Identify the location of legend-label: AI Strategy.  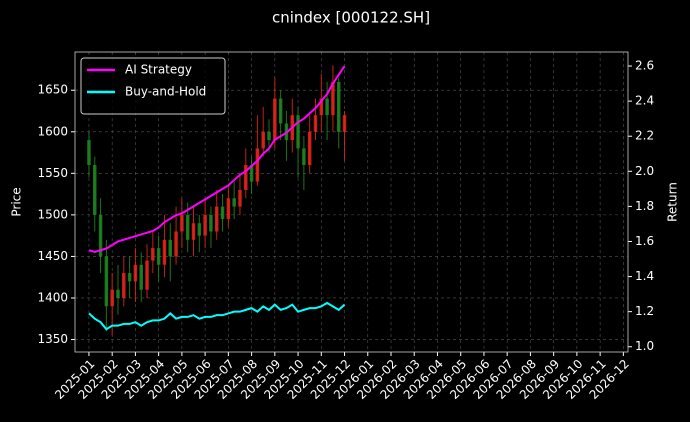
(158, 70).